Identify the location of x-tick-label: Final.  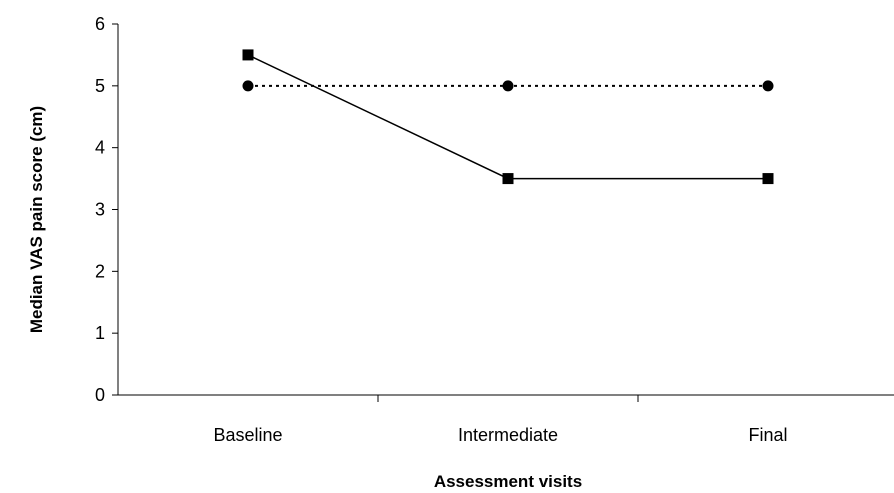
(767, 435).